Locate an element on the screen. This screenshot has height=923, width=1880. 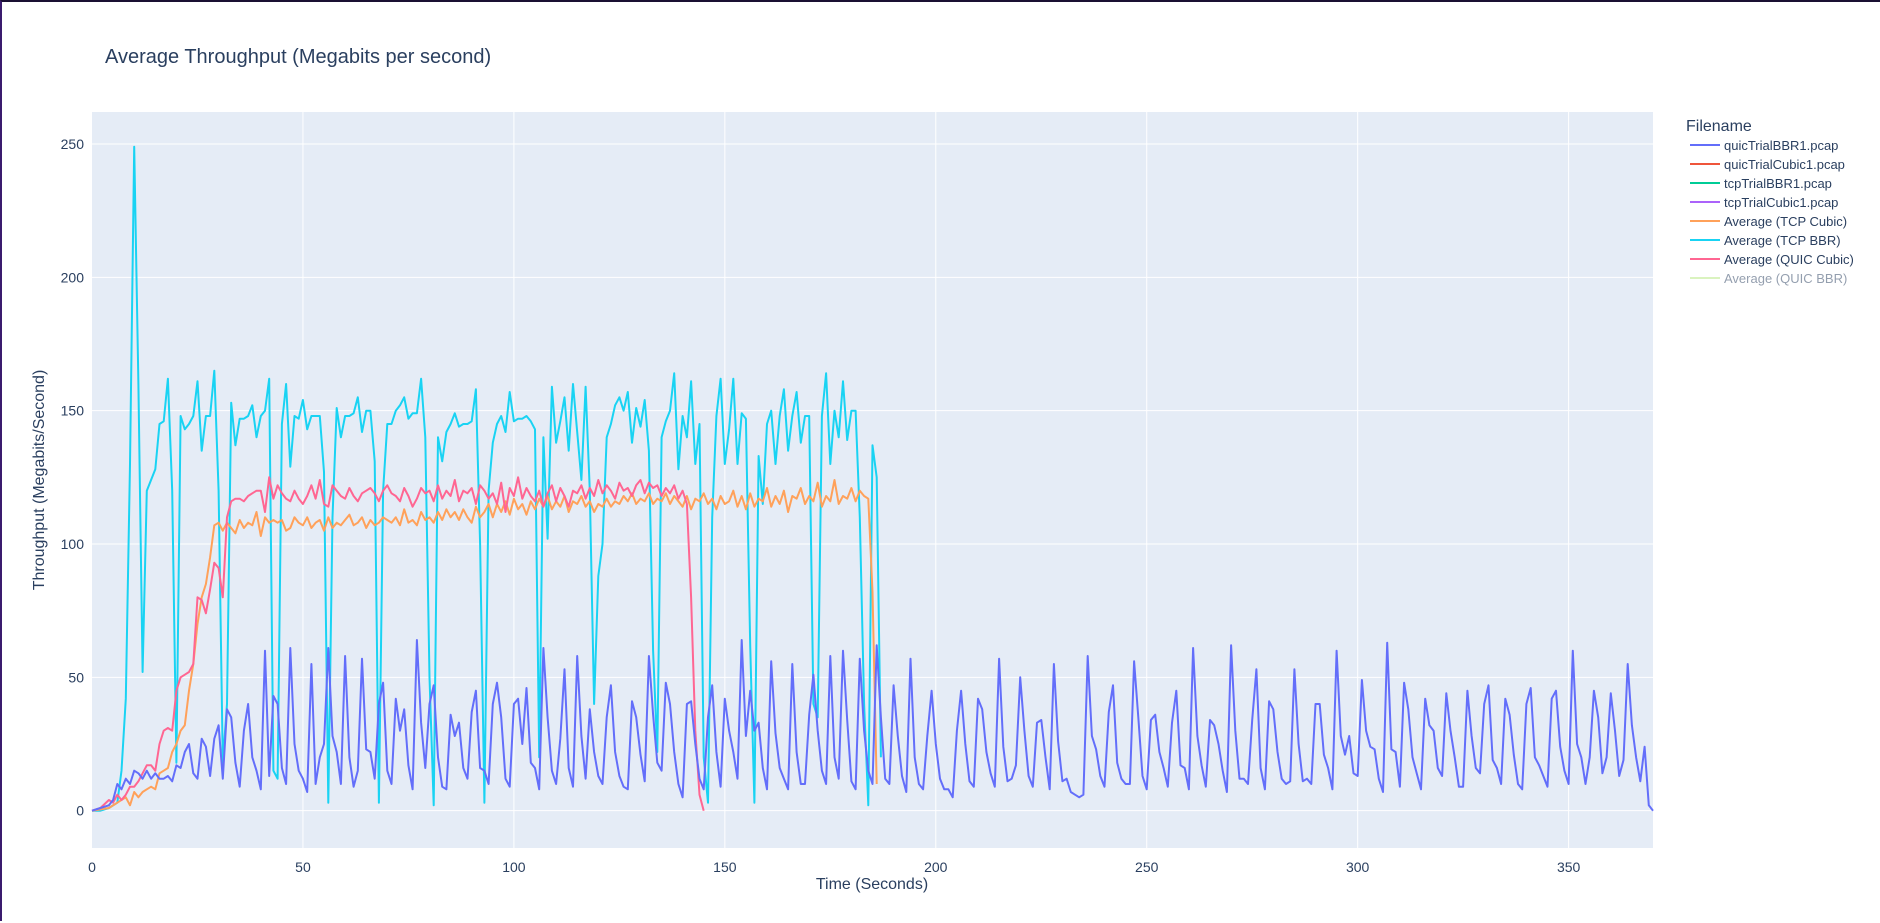
legend-item: Average (TCP BBR) is located at coordinates (1765, 240).